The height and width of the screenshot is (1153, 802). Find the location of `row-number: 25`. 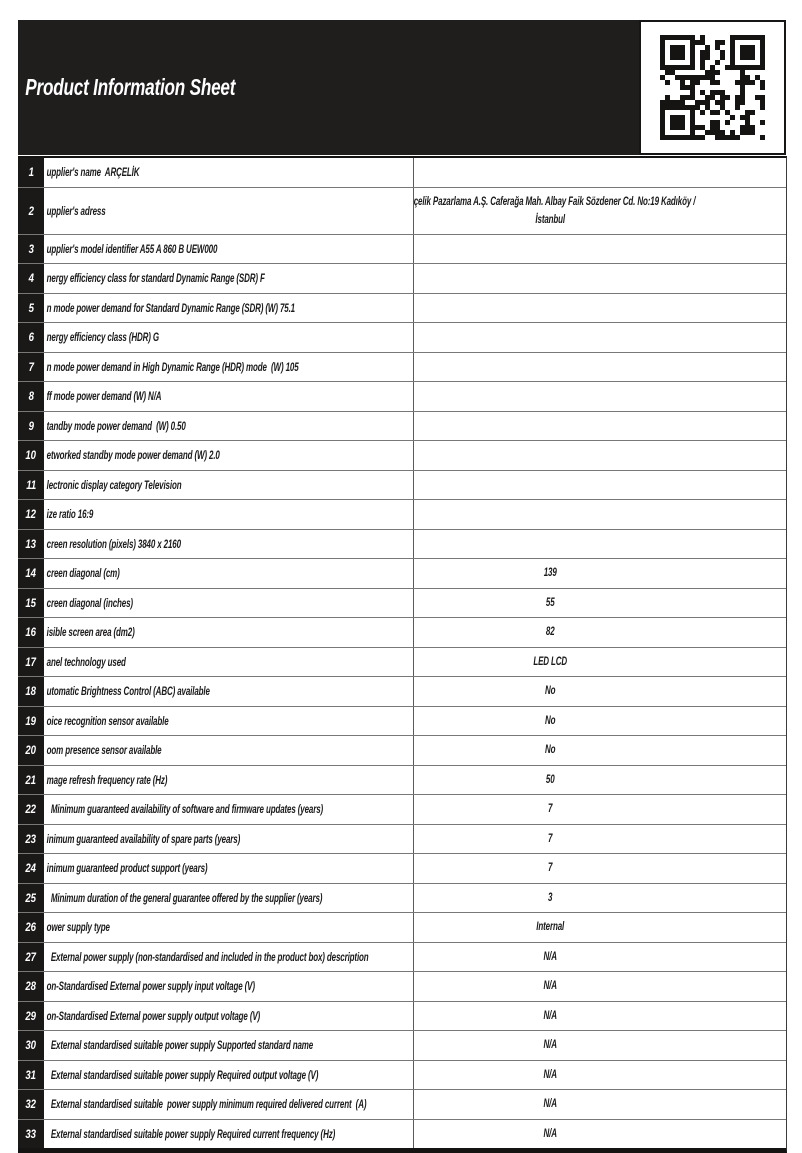

row-number: 25 is located at coordinates (31, 897).